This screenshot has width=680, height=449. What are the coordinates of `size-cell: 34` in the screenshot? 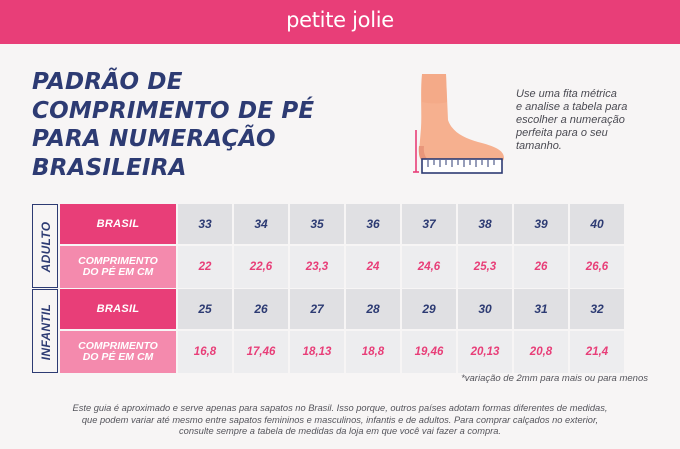 It's located at (261, 224).